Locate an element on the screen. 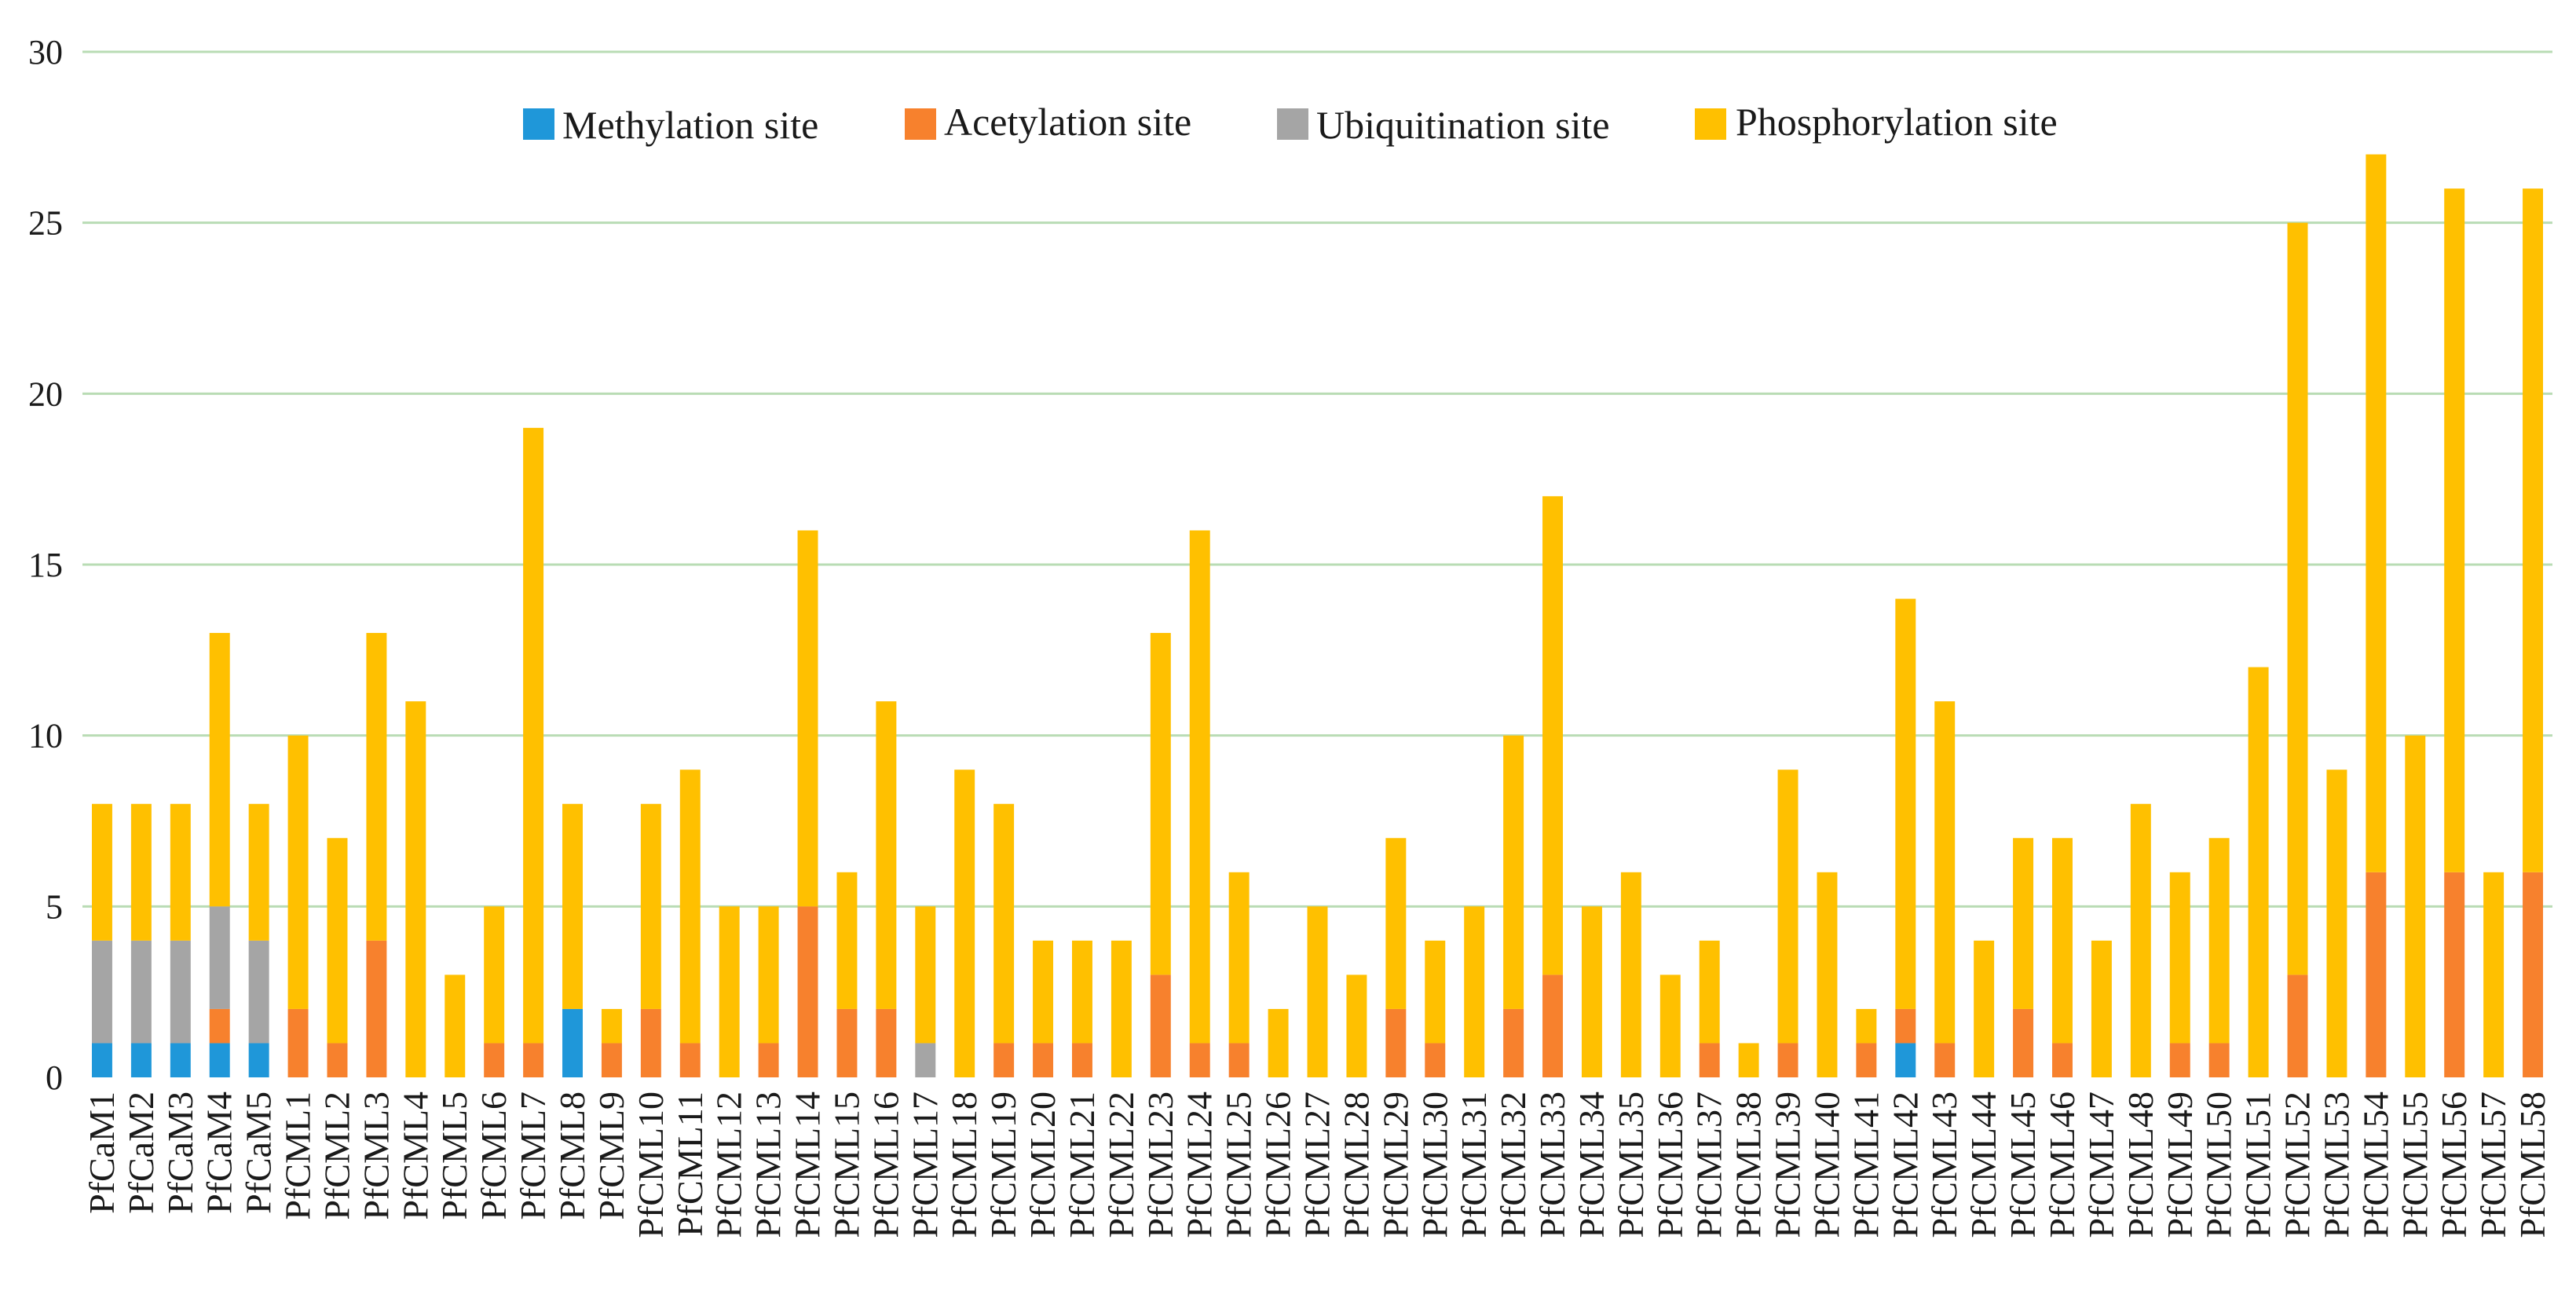 The image size is (2576, 1309). bar-pfcam4-methylation-site is located at coordinates (220, 1060).